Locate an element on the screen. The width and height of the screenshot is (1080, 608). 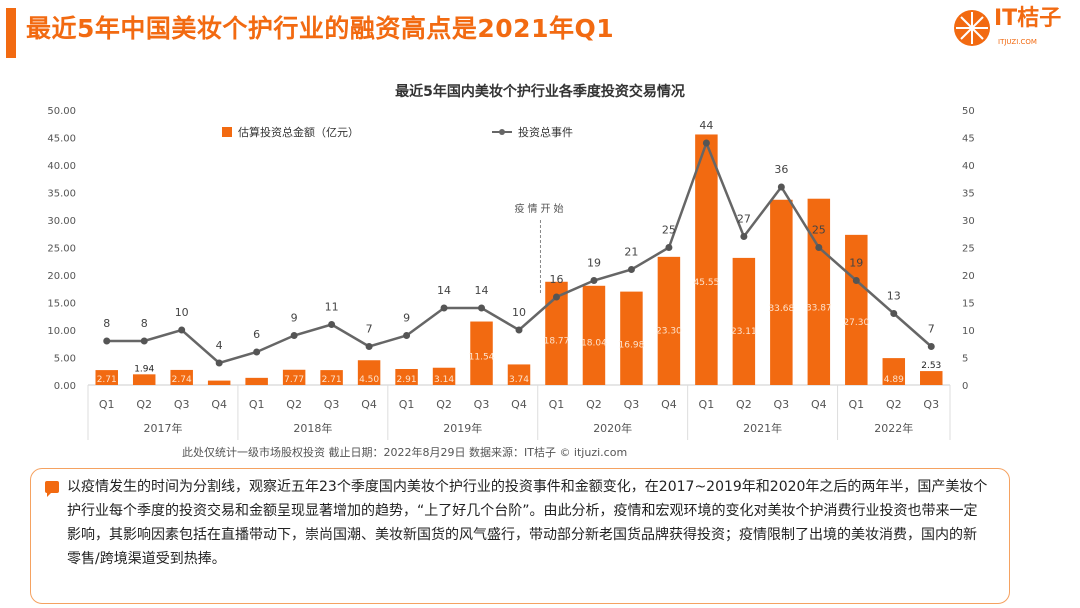
events-value-label: 11 is located at coordinates (332, 307).